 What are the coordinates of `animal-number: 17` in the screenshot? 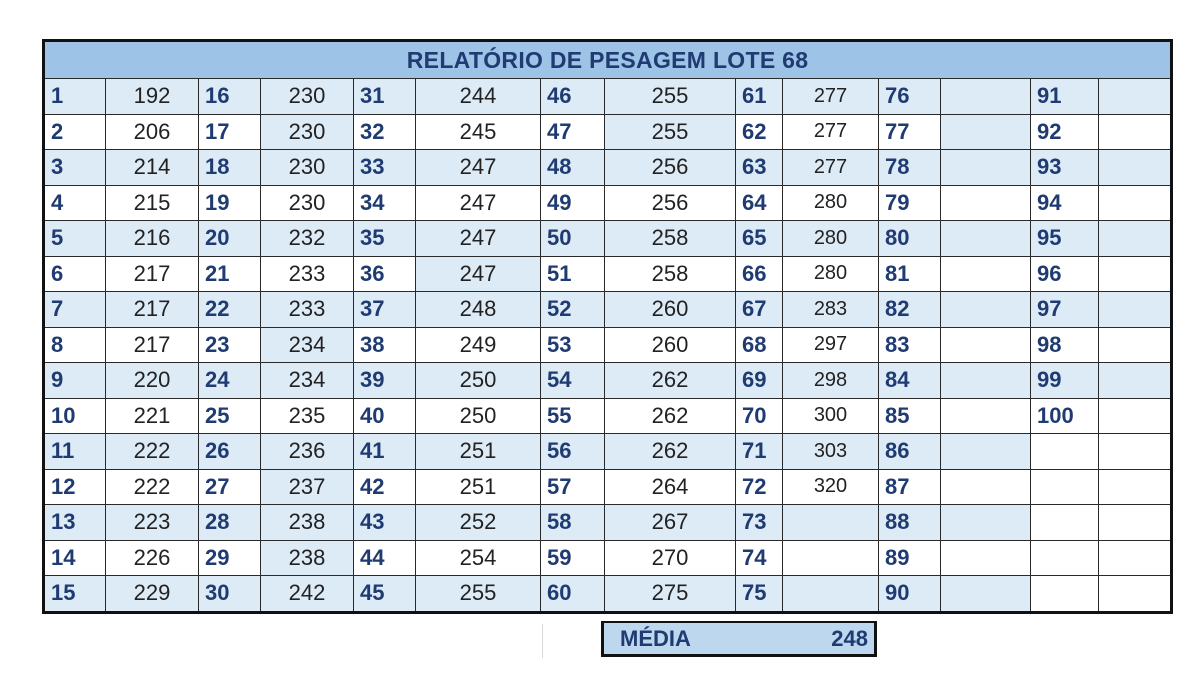 It's located at (229, 131).